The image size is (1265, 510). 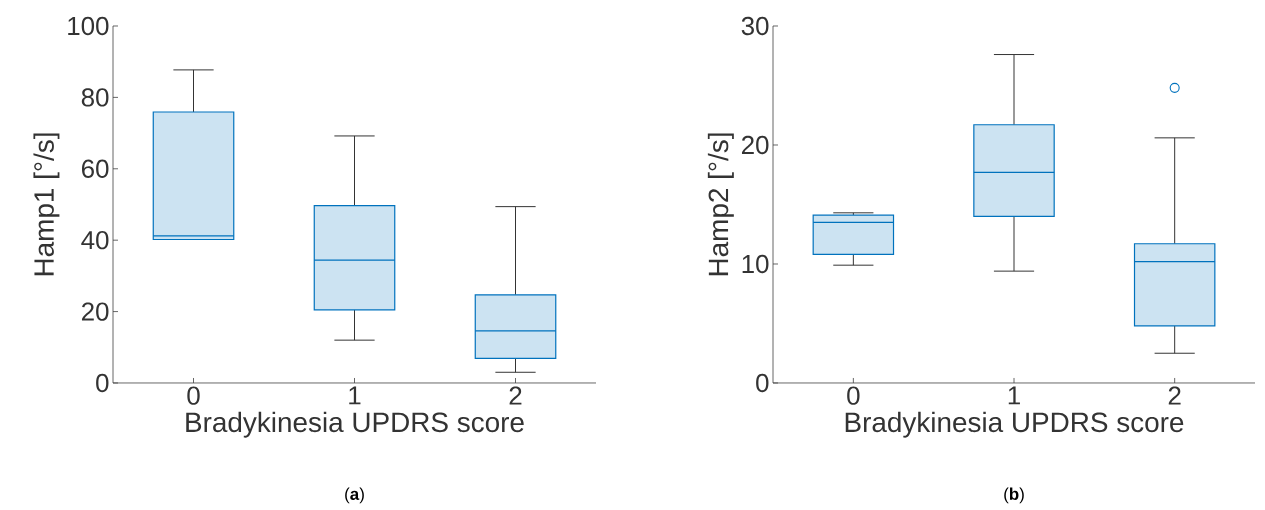 What do you see at coordinates (88, 26) in the screenshot?
I see `y-tick-label: 100` at bounding box center [88, 26].